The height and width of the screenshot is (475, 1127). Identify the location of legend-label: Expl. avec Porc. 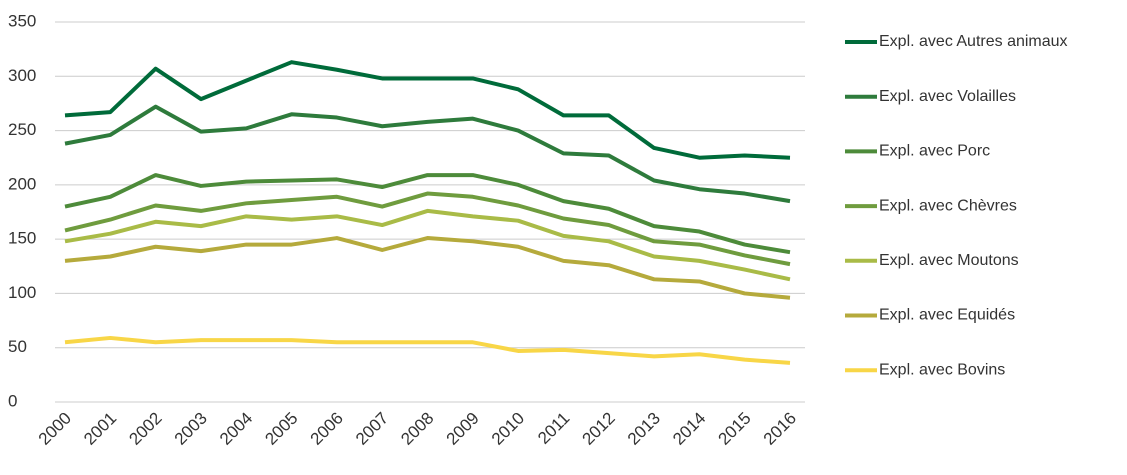
(934, 151).